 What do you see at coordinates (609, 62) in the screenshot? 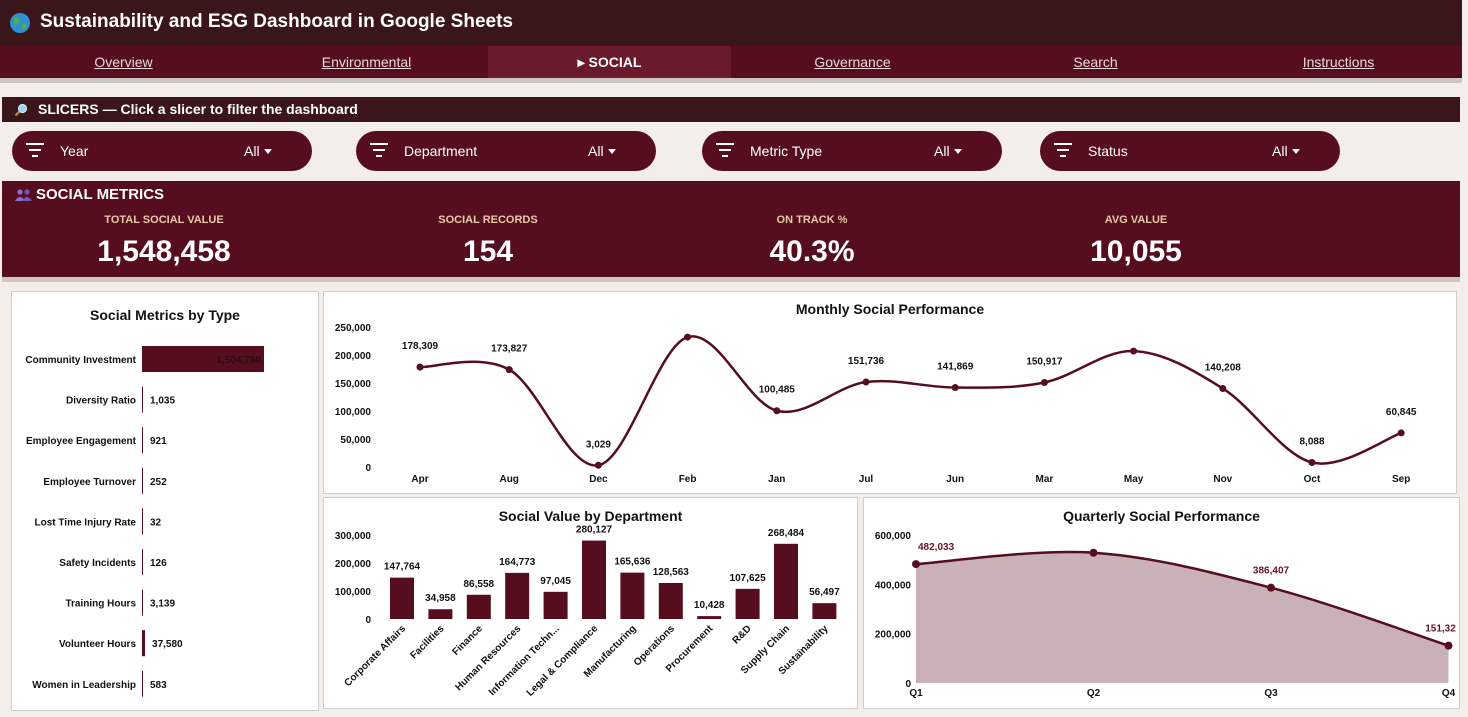
I see `tab-social: ▸ SOCIAL` at bounding box center [609, 62].